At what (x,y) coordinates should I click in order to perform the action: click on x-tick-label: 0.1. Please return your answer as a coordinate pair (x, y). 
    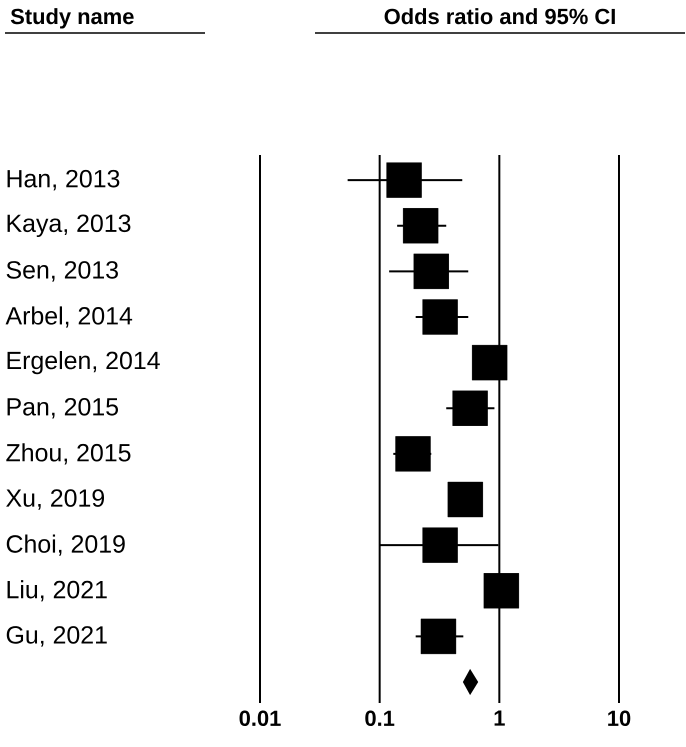
    Looking at the image, I should click on (379, 718).